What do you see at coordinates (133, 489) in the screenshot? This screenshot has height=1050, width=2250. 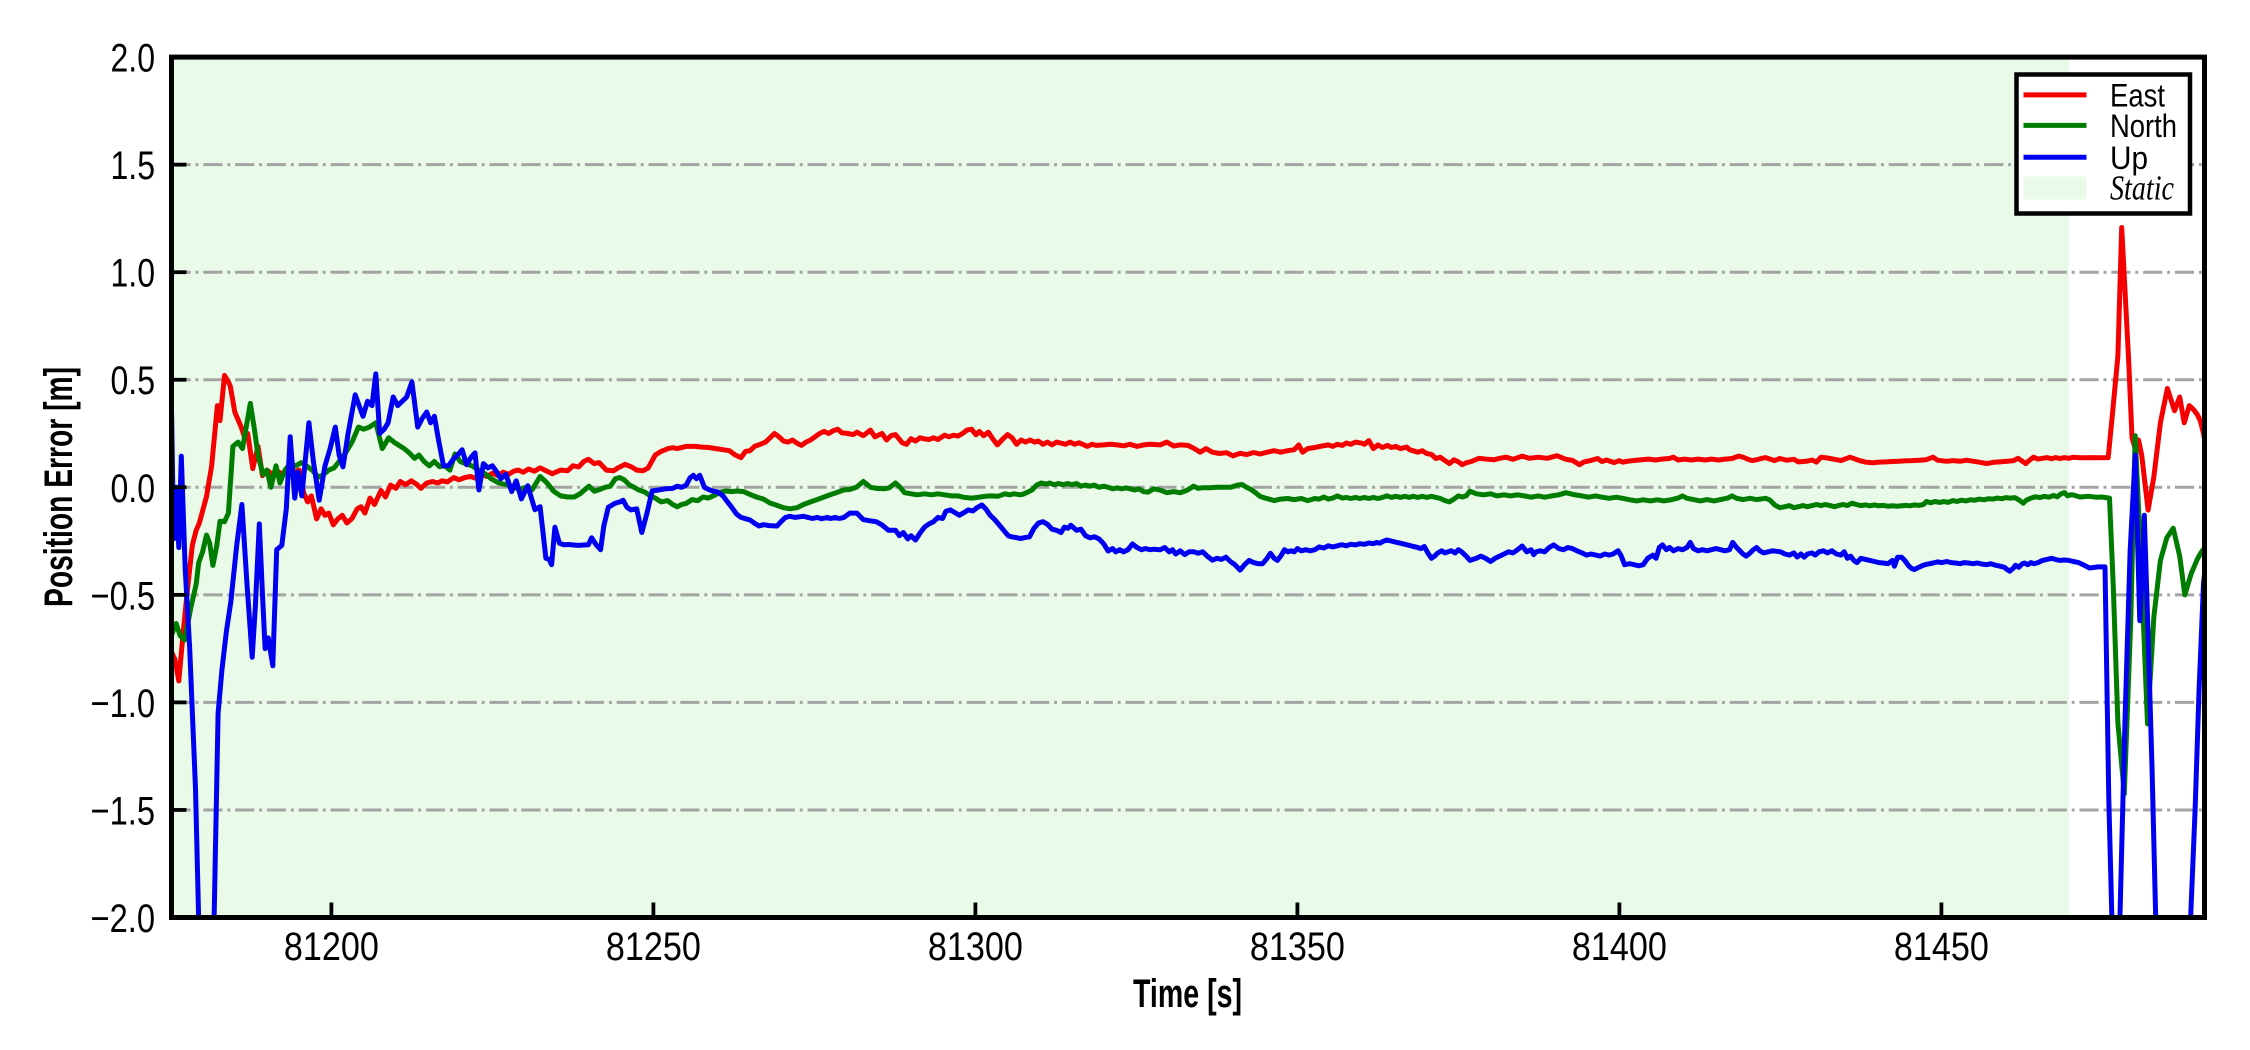 I see `svg-text: 0.0` at bounding box center [133, 489].